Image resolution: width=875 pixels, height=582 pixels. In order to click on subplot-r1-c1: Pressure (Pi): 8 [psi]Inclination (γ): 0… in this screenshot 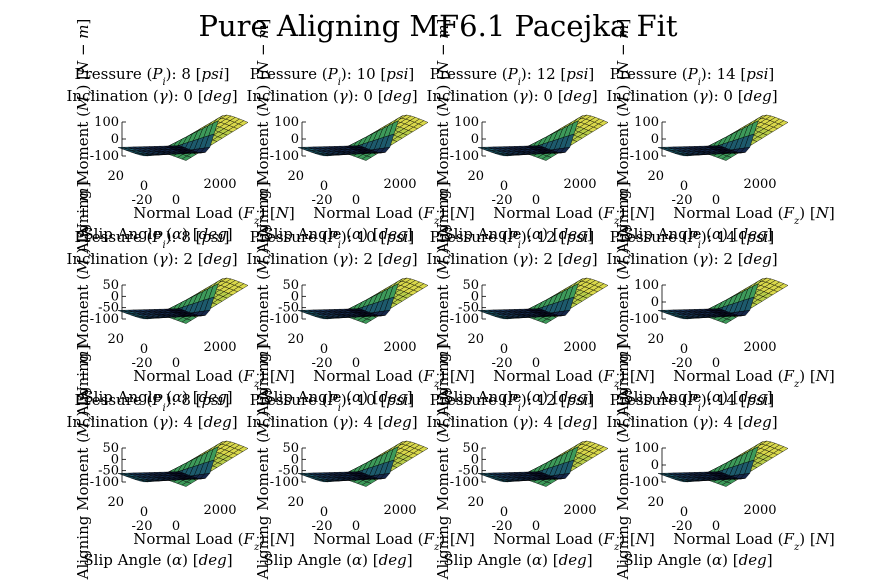, I will do `click(180, 137)`.